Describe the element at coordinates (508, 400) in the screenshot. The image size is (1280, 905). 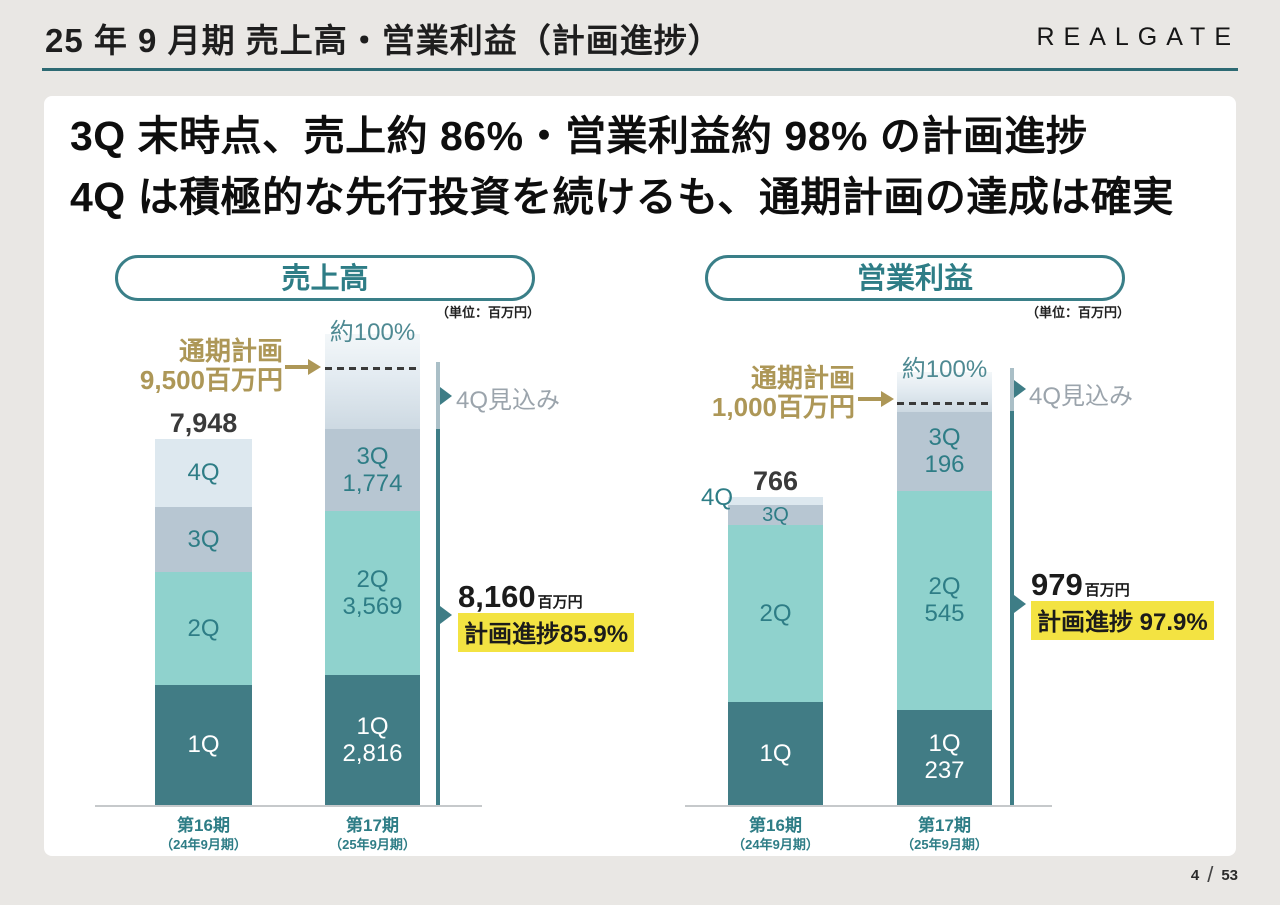
I see `revenue-4q-forecast-label: 4Q見込み` at that location.